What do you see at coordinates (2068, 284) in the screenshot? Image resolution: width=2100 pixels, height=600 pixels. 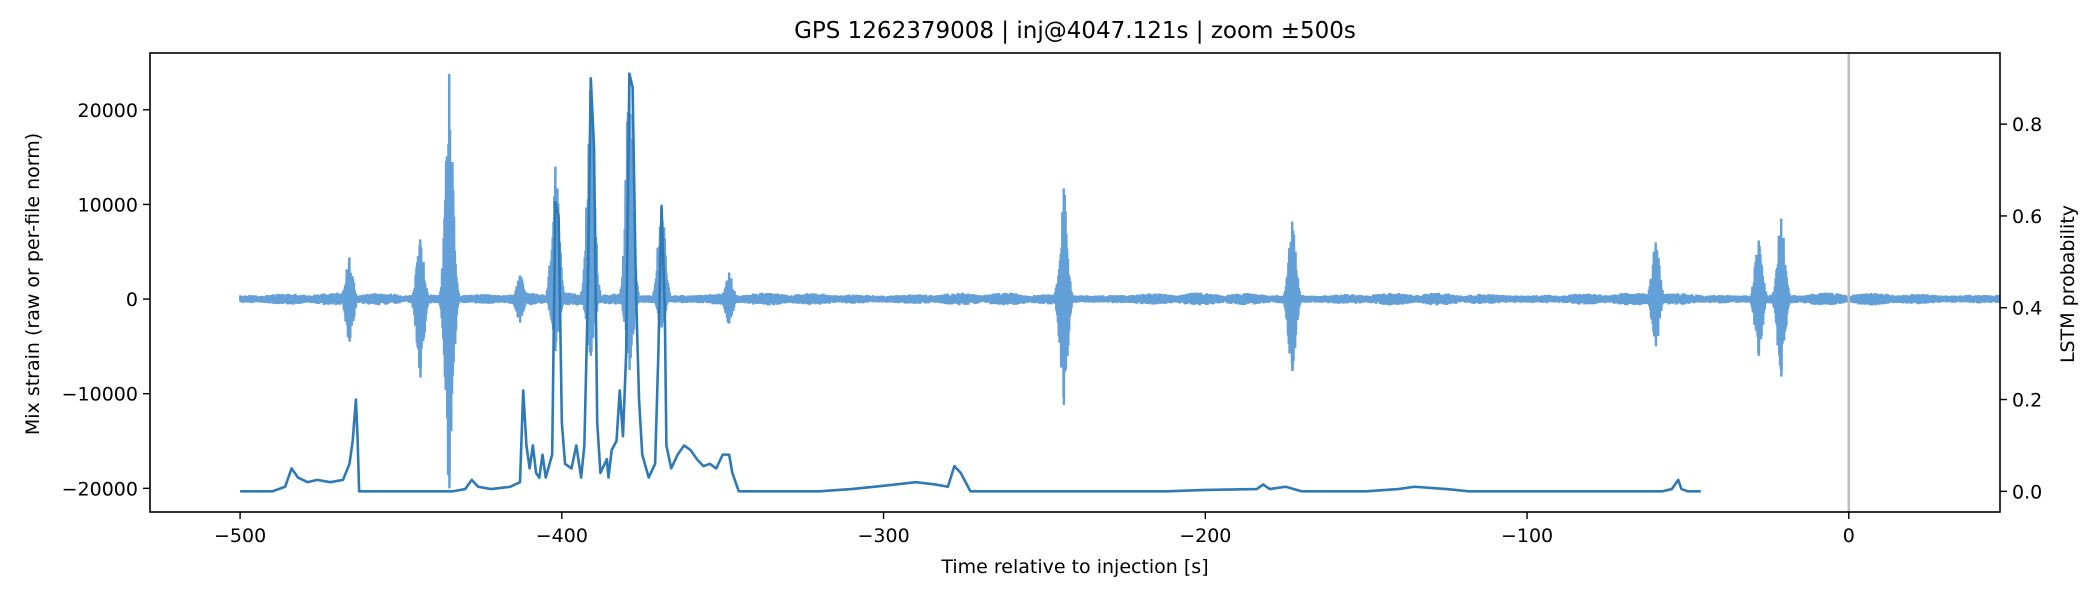 I see `y-axis-right-label: LSTM probability` at bounding box center [2068, 284].